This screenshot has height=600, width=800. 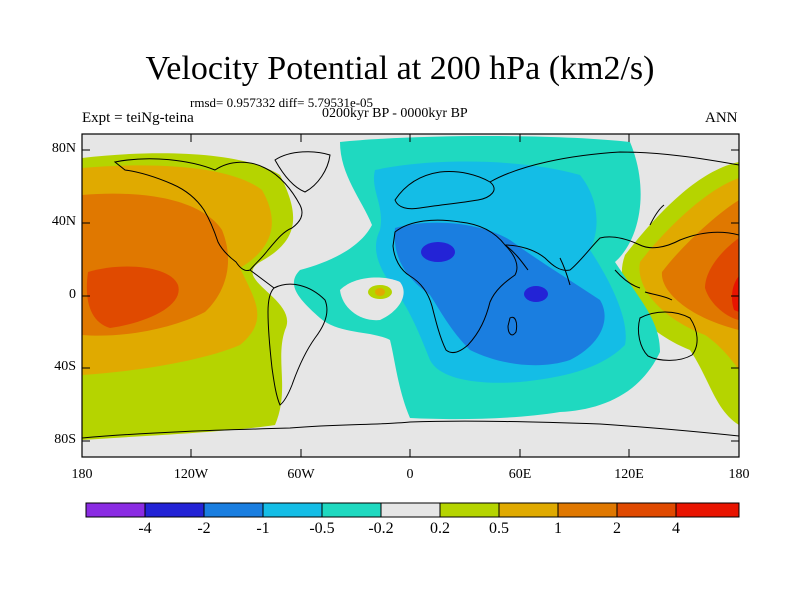 What do you see at coordinates (438, 252) in the screenshot?
I see `negative-region-2-sahara` at bounding box center [438, 252].